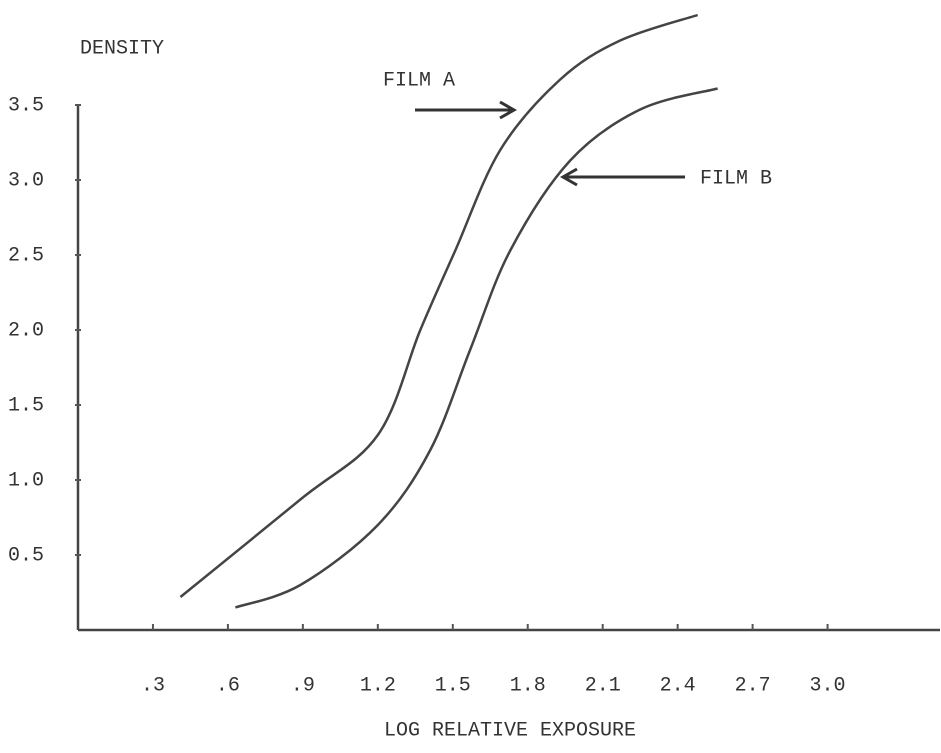 This screenshot has width=941, height=753. I want to click on x-tick-label: 1.8, so click(528, 685).